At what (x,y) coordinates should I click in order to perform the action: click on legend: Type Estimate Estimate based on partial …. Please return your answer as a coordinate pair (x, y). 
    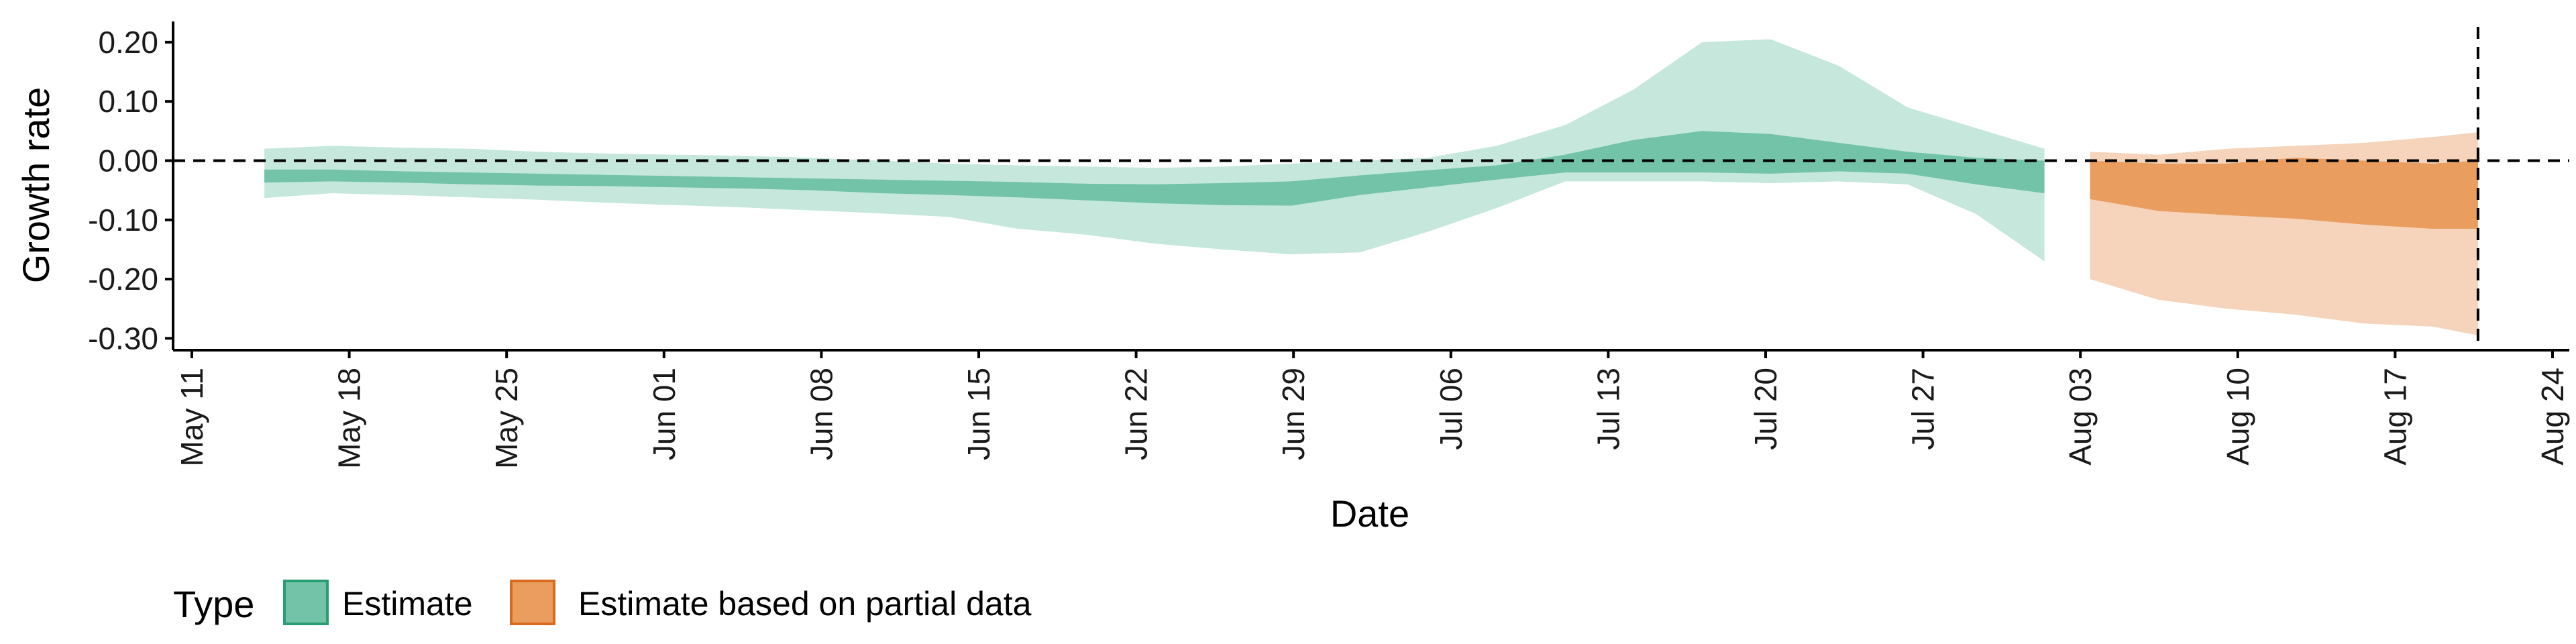
    Looking at the image, I should click on (602, 602).